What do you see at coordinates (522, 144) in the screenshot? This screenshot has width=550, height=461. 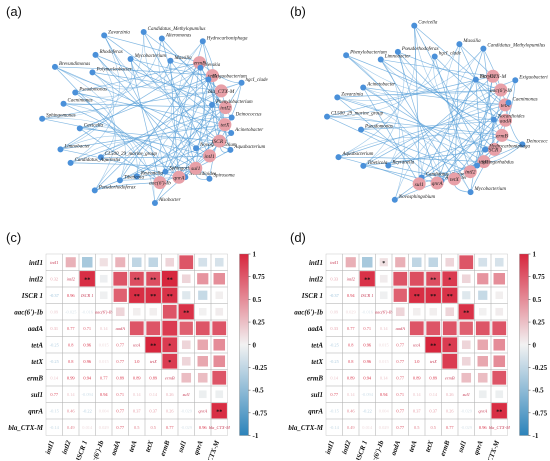 I see `node-deinococcus` at bounding box center [522, 144].